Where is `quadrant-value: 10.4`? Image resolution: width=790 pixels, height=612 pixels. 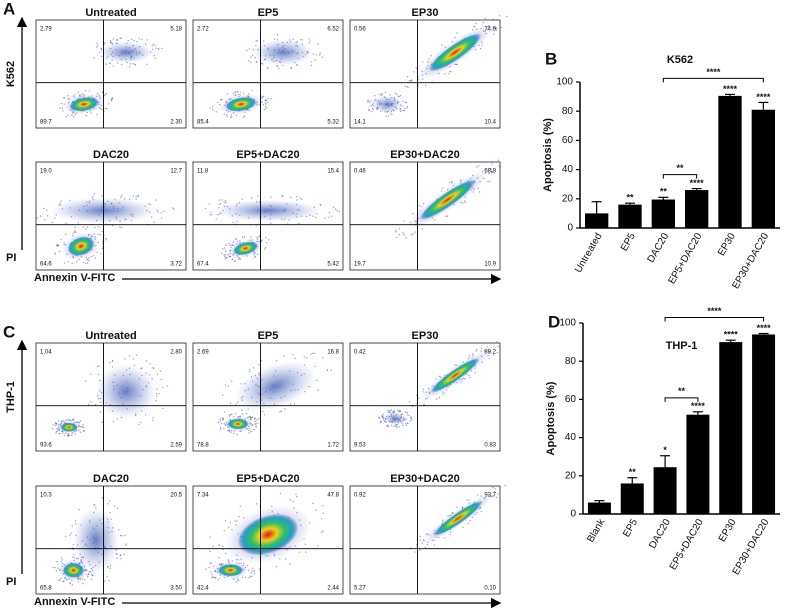 quadrant-value: 10.4 is located at coordinates (490, 123).